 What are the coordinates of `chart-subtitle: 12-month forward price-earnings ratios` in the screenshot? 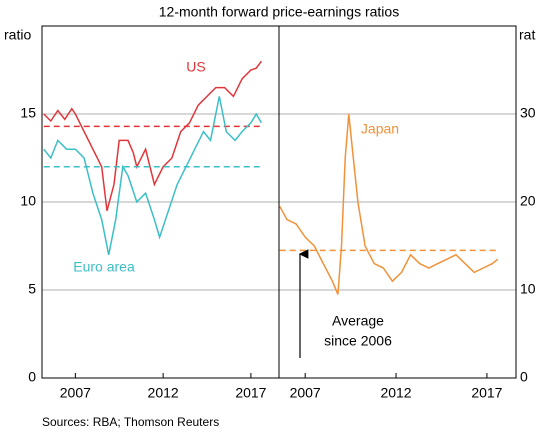 It's located at (279, 12).